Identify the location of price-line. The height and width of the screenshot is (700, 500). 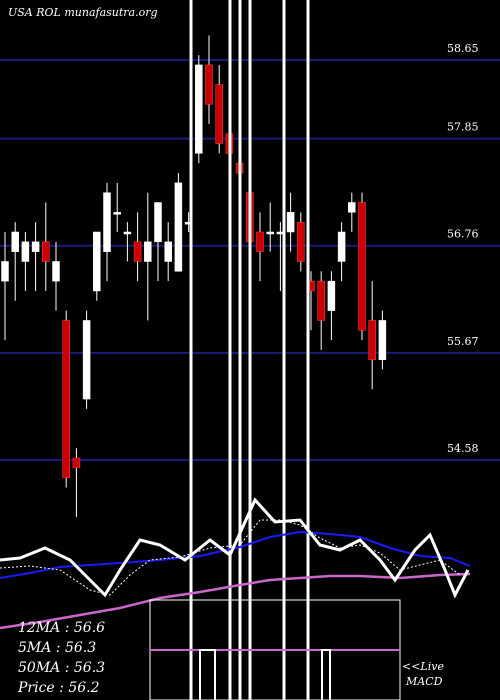
(235, 548).